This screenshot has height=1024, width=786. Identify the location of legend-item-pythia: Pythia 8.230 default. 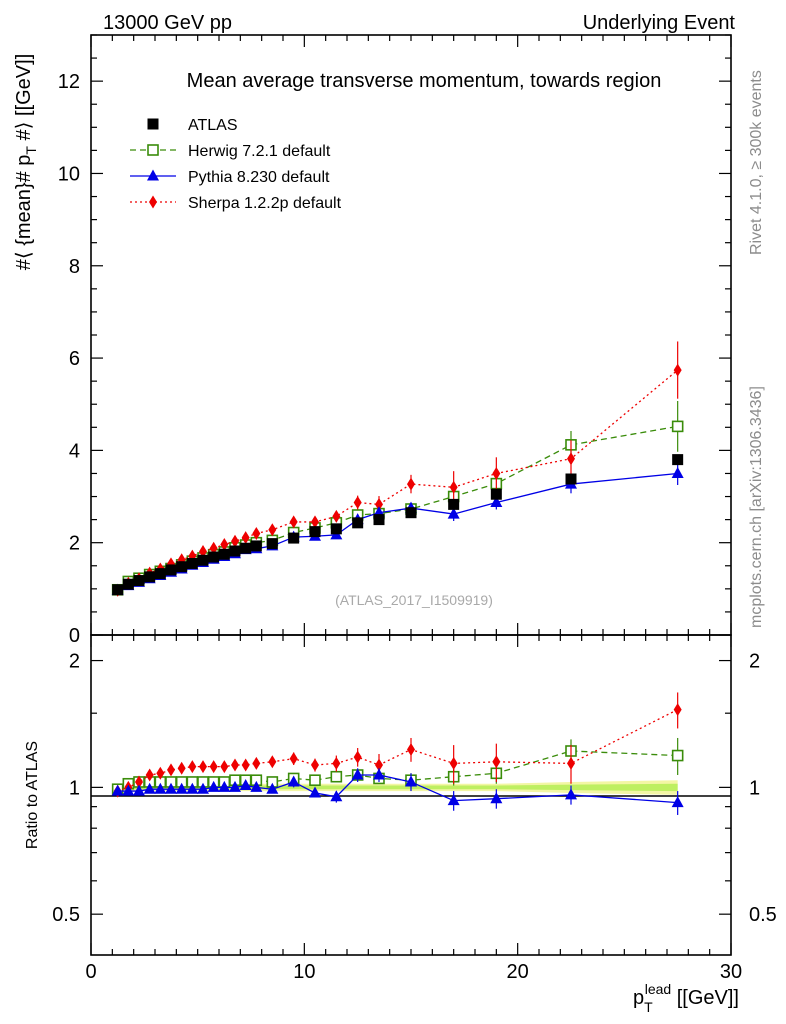
(230, 177).